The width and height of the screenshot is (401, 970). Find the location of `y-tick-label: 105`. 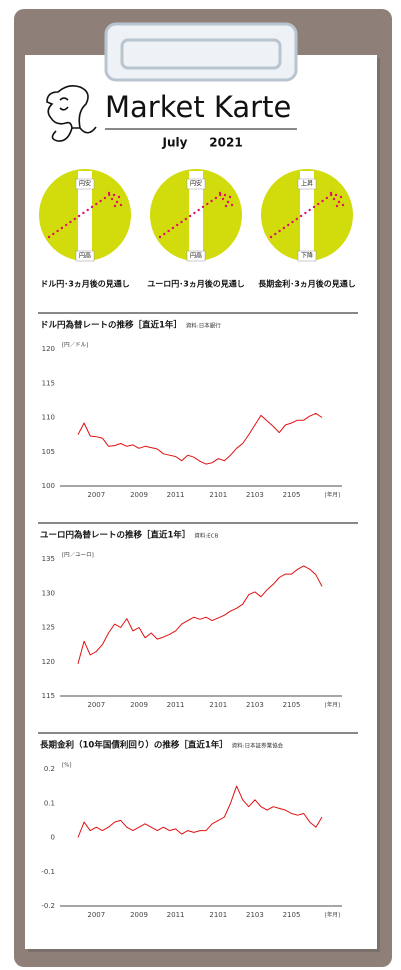

y-tick-label: 105 is located at coordinates (48, 452).